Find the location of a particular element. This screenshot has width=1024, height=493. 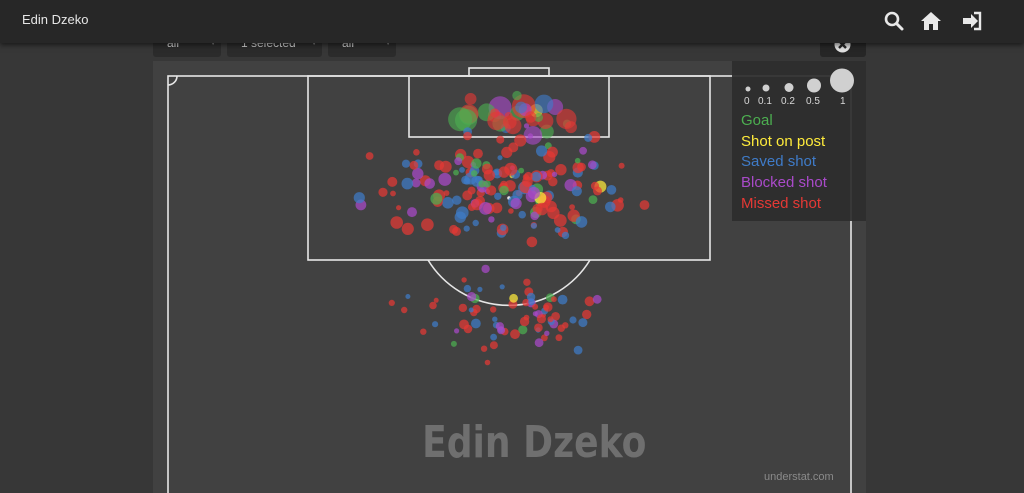

legend-item-goal: Goal is located at coordinates (757, 120).